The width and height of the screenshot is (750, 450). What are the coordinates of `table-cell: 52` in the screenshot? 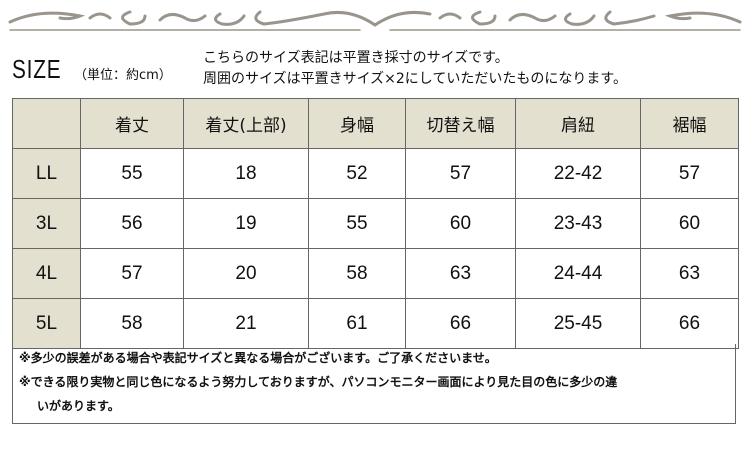 It's located at (357, 173).